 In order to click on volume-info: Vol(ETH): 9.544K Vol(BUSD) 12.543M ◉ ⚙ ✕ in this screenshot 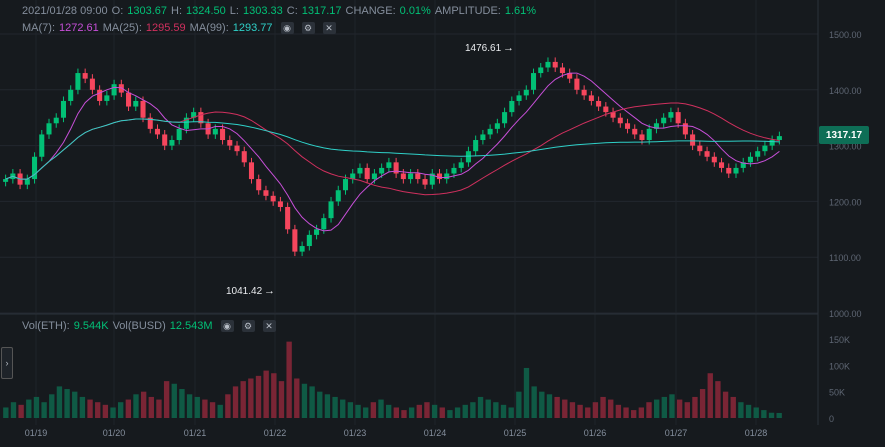, I will do `click(151, 326)`.